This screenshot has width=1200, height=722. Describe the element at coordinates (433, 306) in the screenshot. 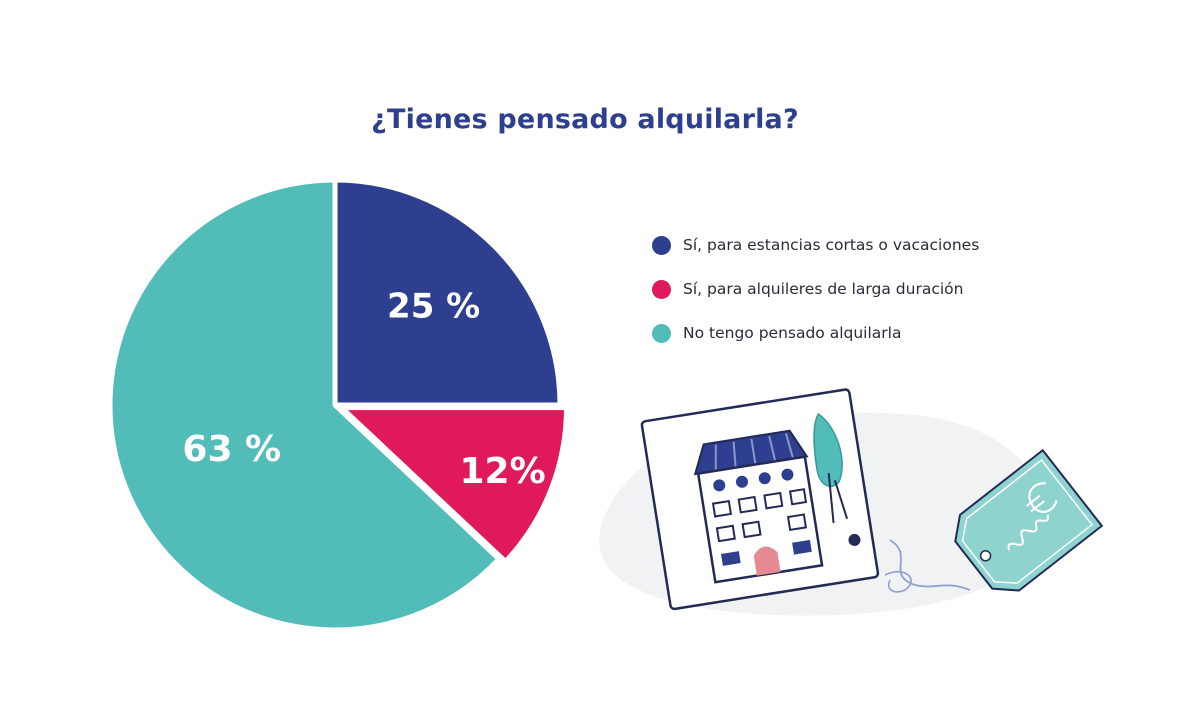

I see `slice-label-1: 25 %` at that location.